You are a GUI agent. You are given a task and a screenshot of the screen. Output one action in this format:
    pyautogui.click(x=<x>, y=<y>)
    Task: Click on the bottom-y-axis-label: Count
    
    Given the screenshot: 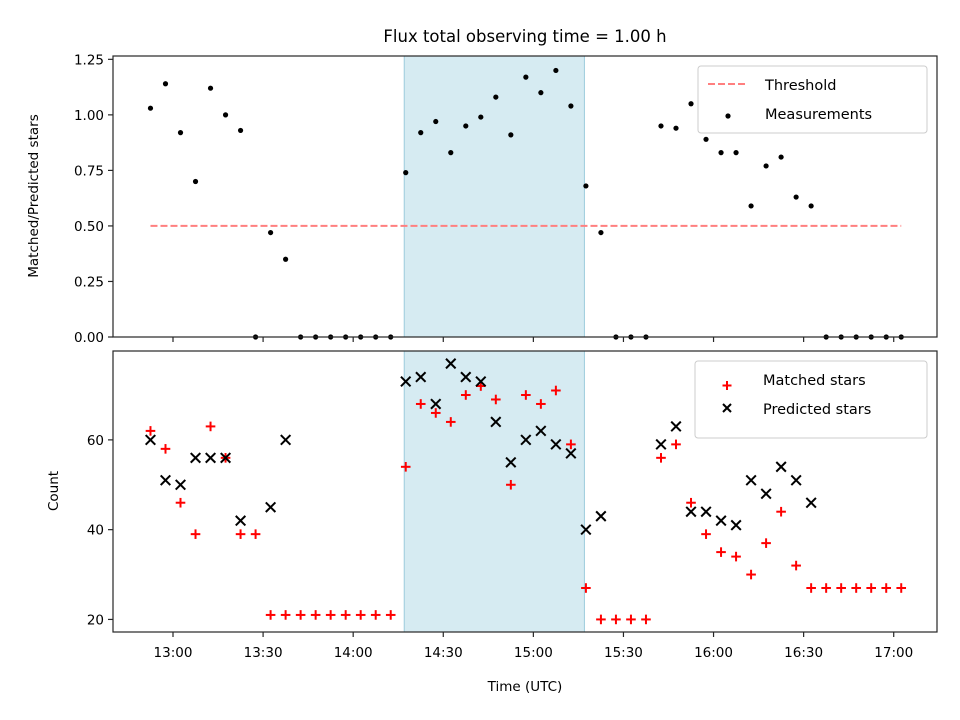 What is the action you would take?
    pyautogui.click(x=54, y=491)
    